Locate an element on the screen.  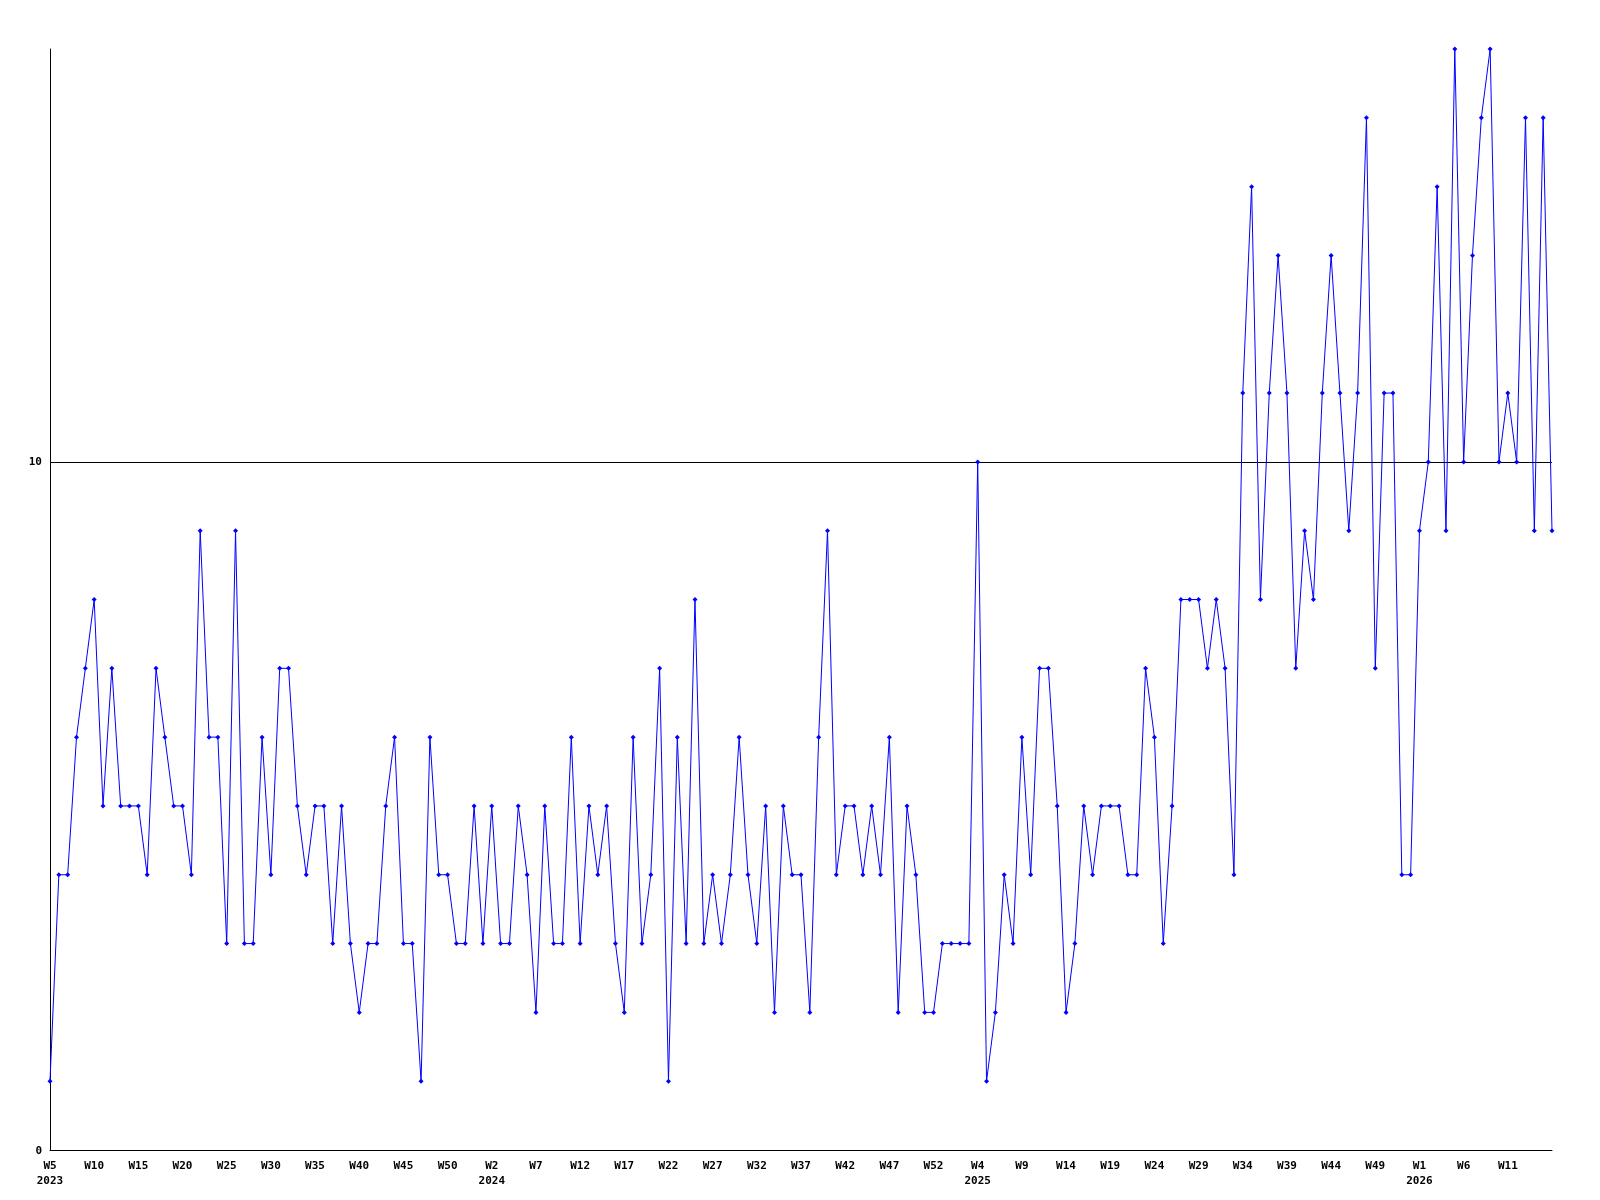
x-tick-label: W52 is located at coordinates (933, 1165).